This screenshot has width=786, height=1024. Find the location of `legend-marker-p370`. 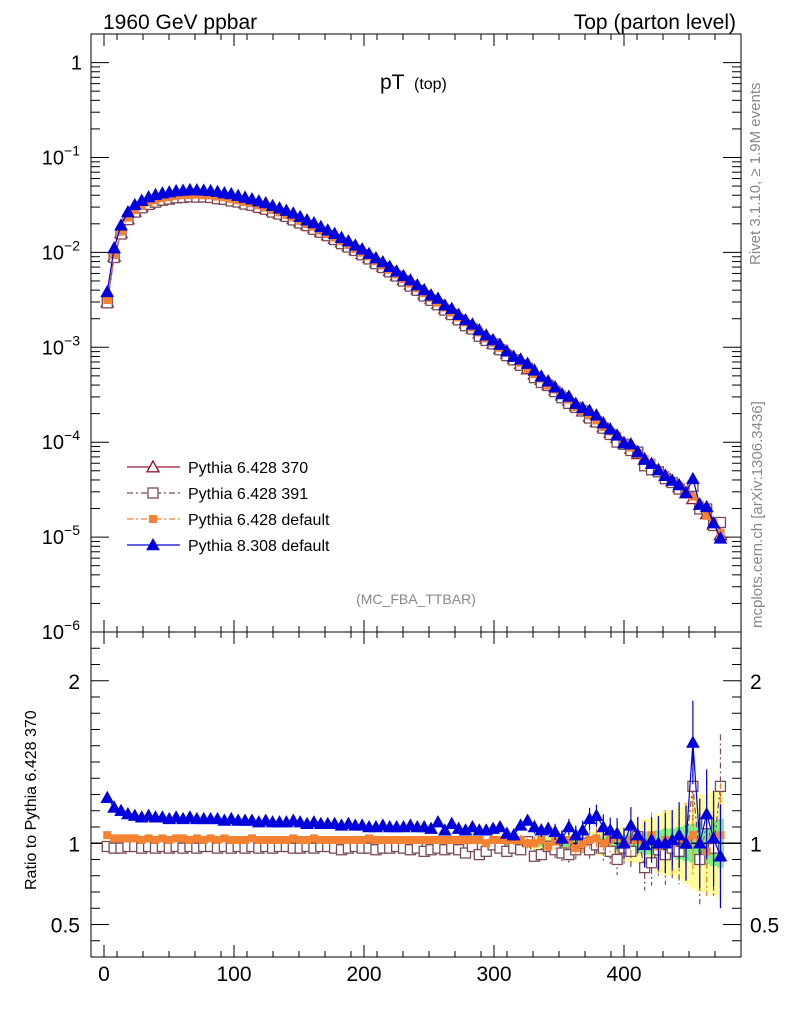

legend-marker-p370 is located at coordinates (153, 466).